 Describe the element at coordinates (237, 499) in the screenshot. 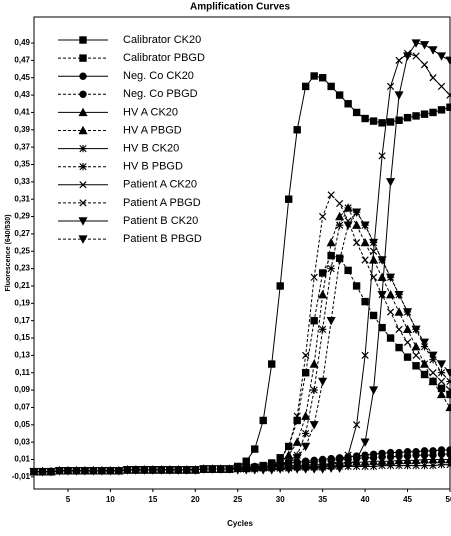

I see `x-tick-label: 25` at that location.